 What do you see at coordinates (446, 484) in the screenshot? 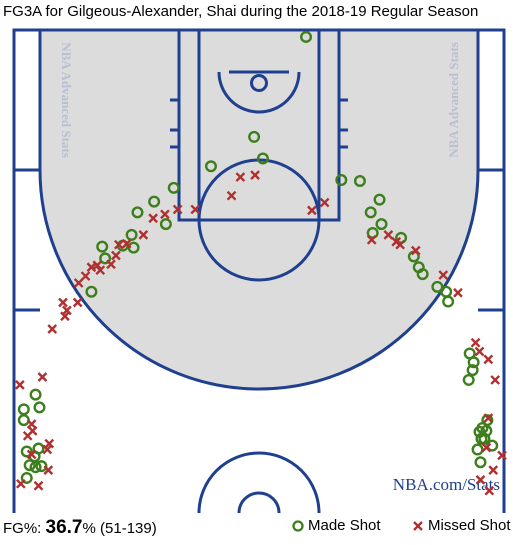
I see `watermark-corner: NBA.com/Stats` at bounding box center [446, 484].